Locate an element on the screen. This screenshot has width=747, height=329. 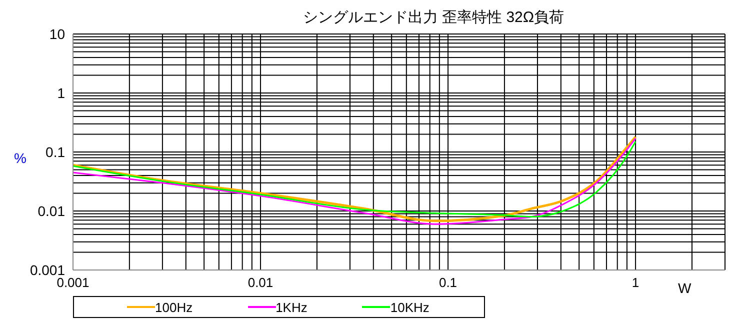
y-tick-label: 0.1 is located at coordinates (56, 152).